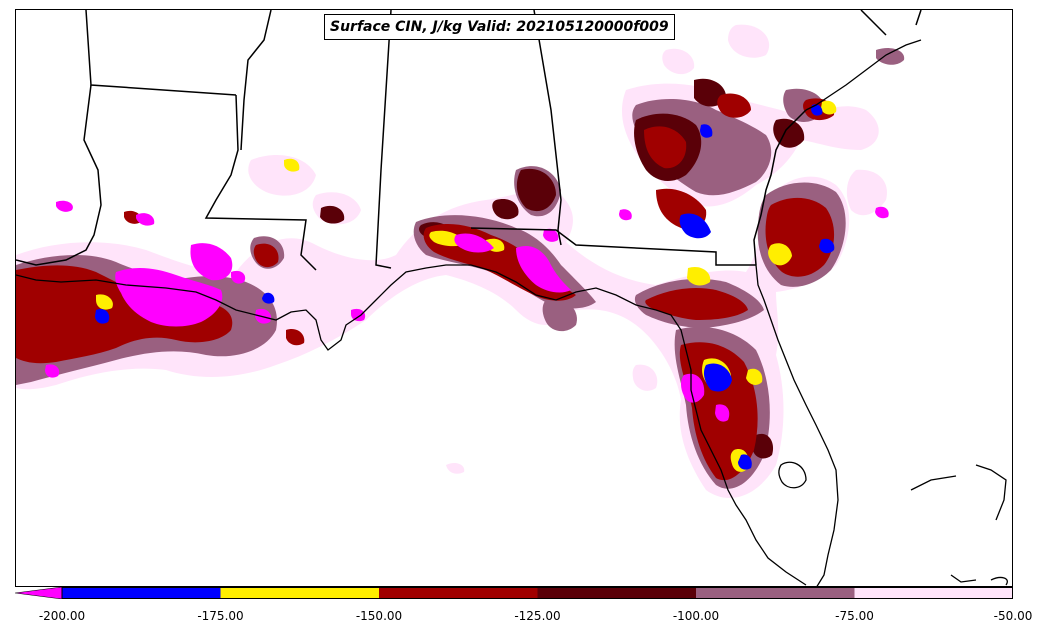 The height and width of the screenshot is (633, 1044). What do you see at coordinates (537, 616) in the screenshot?
I see `colorbar-tick-label: -125.00` at bounding box center [537, 616].